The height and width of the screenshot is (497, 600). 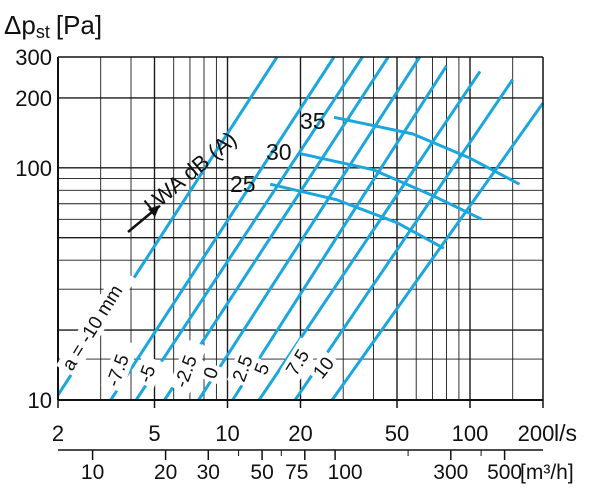 I want to click on x-axis-title: l/s, so click(x=565, y=433).